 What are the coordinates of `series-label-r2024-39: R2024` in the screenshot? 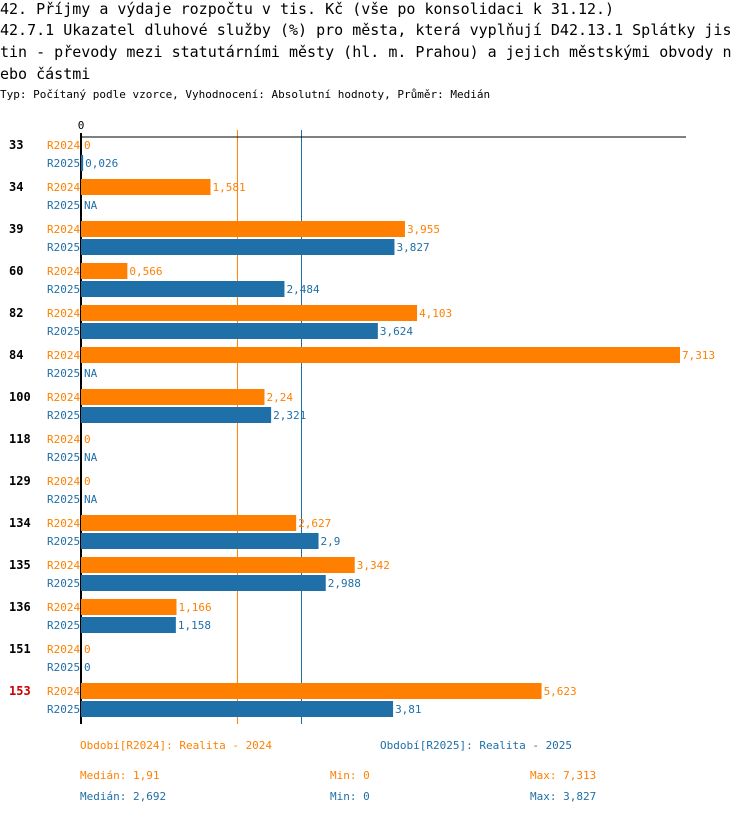 It's located at (63, 229).